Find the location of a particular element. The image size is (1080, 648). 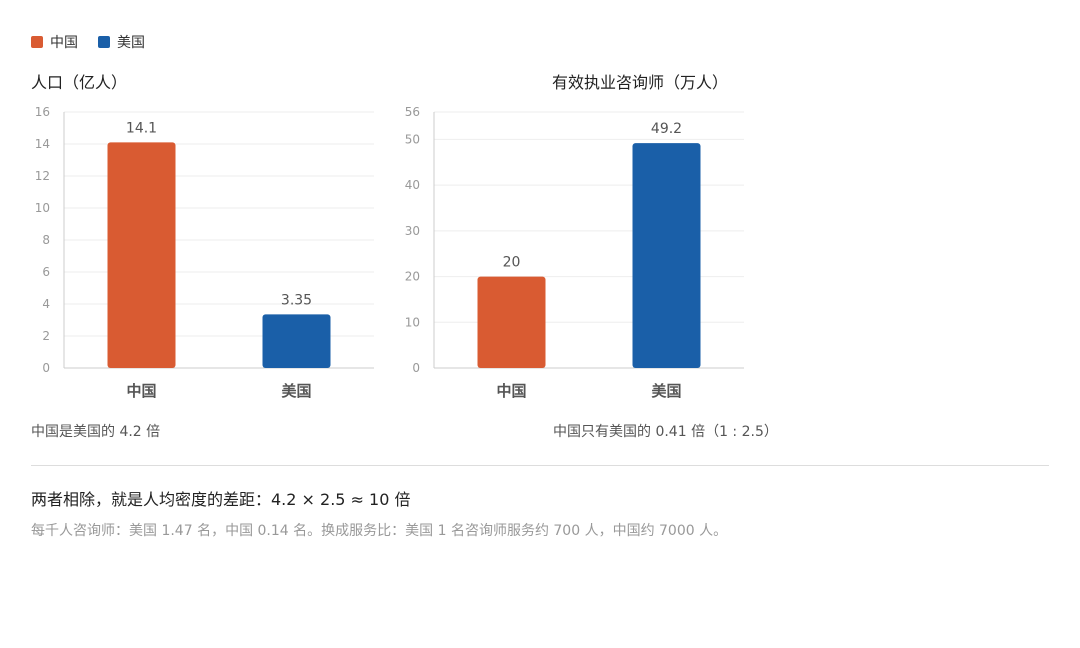

chart-title-population: 人口（亿人） is located at coordinates (79, 82).